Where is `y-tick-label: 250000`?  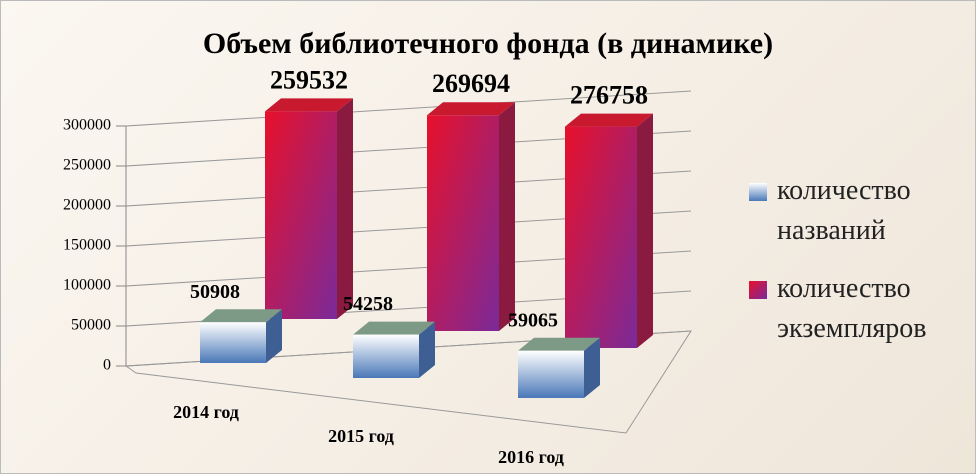
y-tick-label: 250000 is located at coordinates (87, 165).